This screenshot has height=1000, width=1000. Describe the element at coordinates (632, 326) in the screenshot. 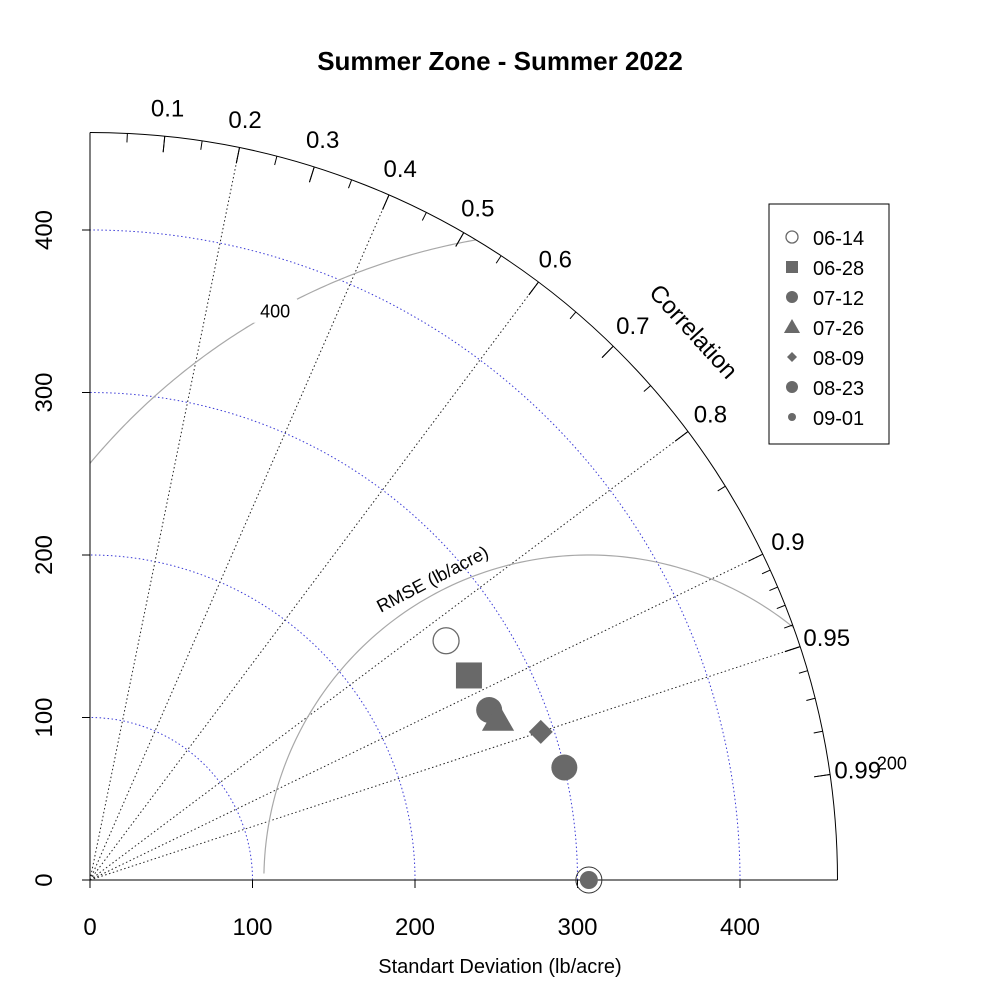

I see `corr-tick-label: 0.7` at that location.